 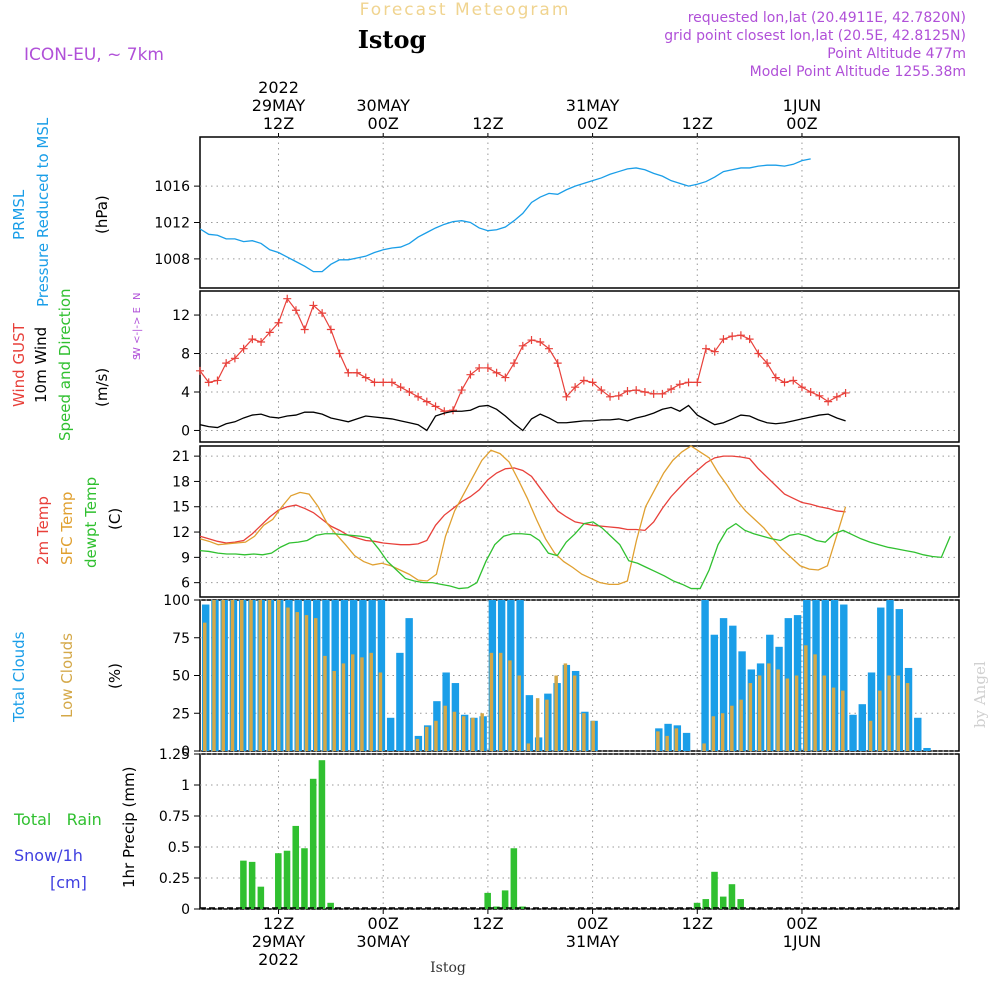 I want to click on temperature-y-ticks: 6 9 12 15 18 21, so click(x=186, y=520).